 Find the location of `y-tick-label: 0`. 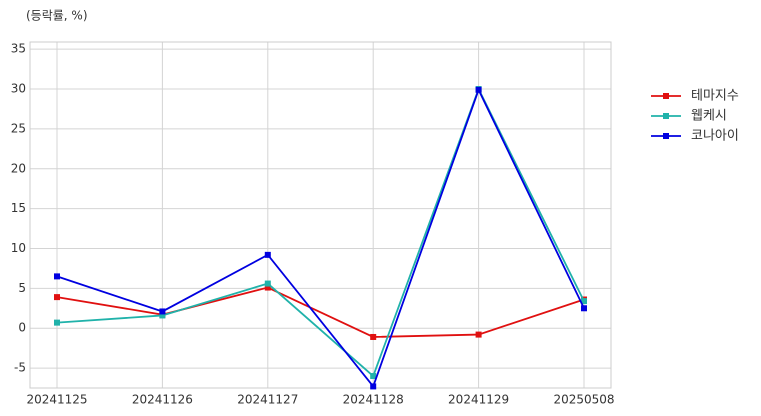

y-tick-label: 0 is located at coordinates (22, 328).